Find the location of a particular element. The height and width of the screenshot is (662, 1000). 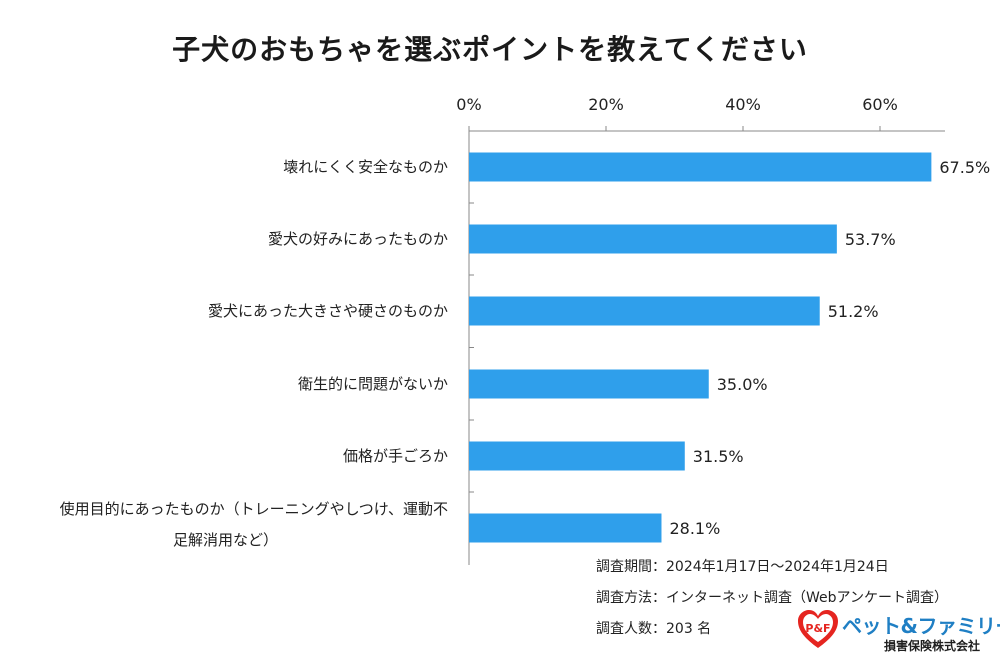

category-label: 愛犬の好みにあったものか is located at coordinates (358, 239).